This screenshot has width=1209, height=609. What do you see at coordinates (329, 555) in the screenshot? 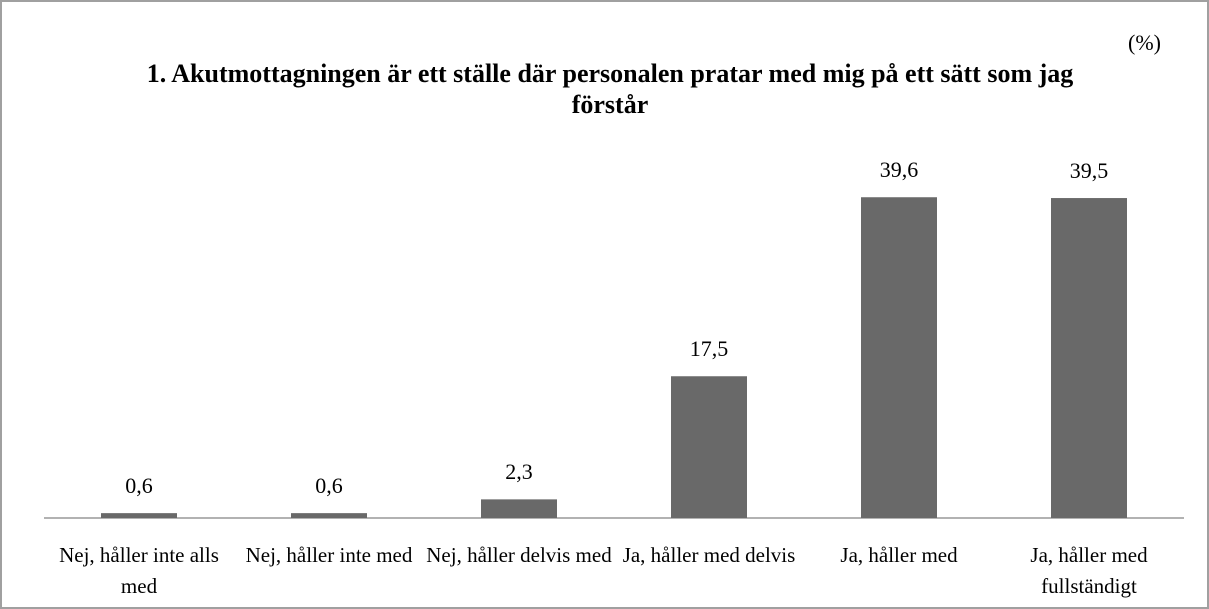
I see `x-tick-label: Nej, håller inte med` at bounding box center [329, 555].